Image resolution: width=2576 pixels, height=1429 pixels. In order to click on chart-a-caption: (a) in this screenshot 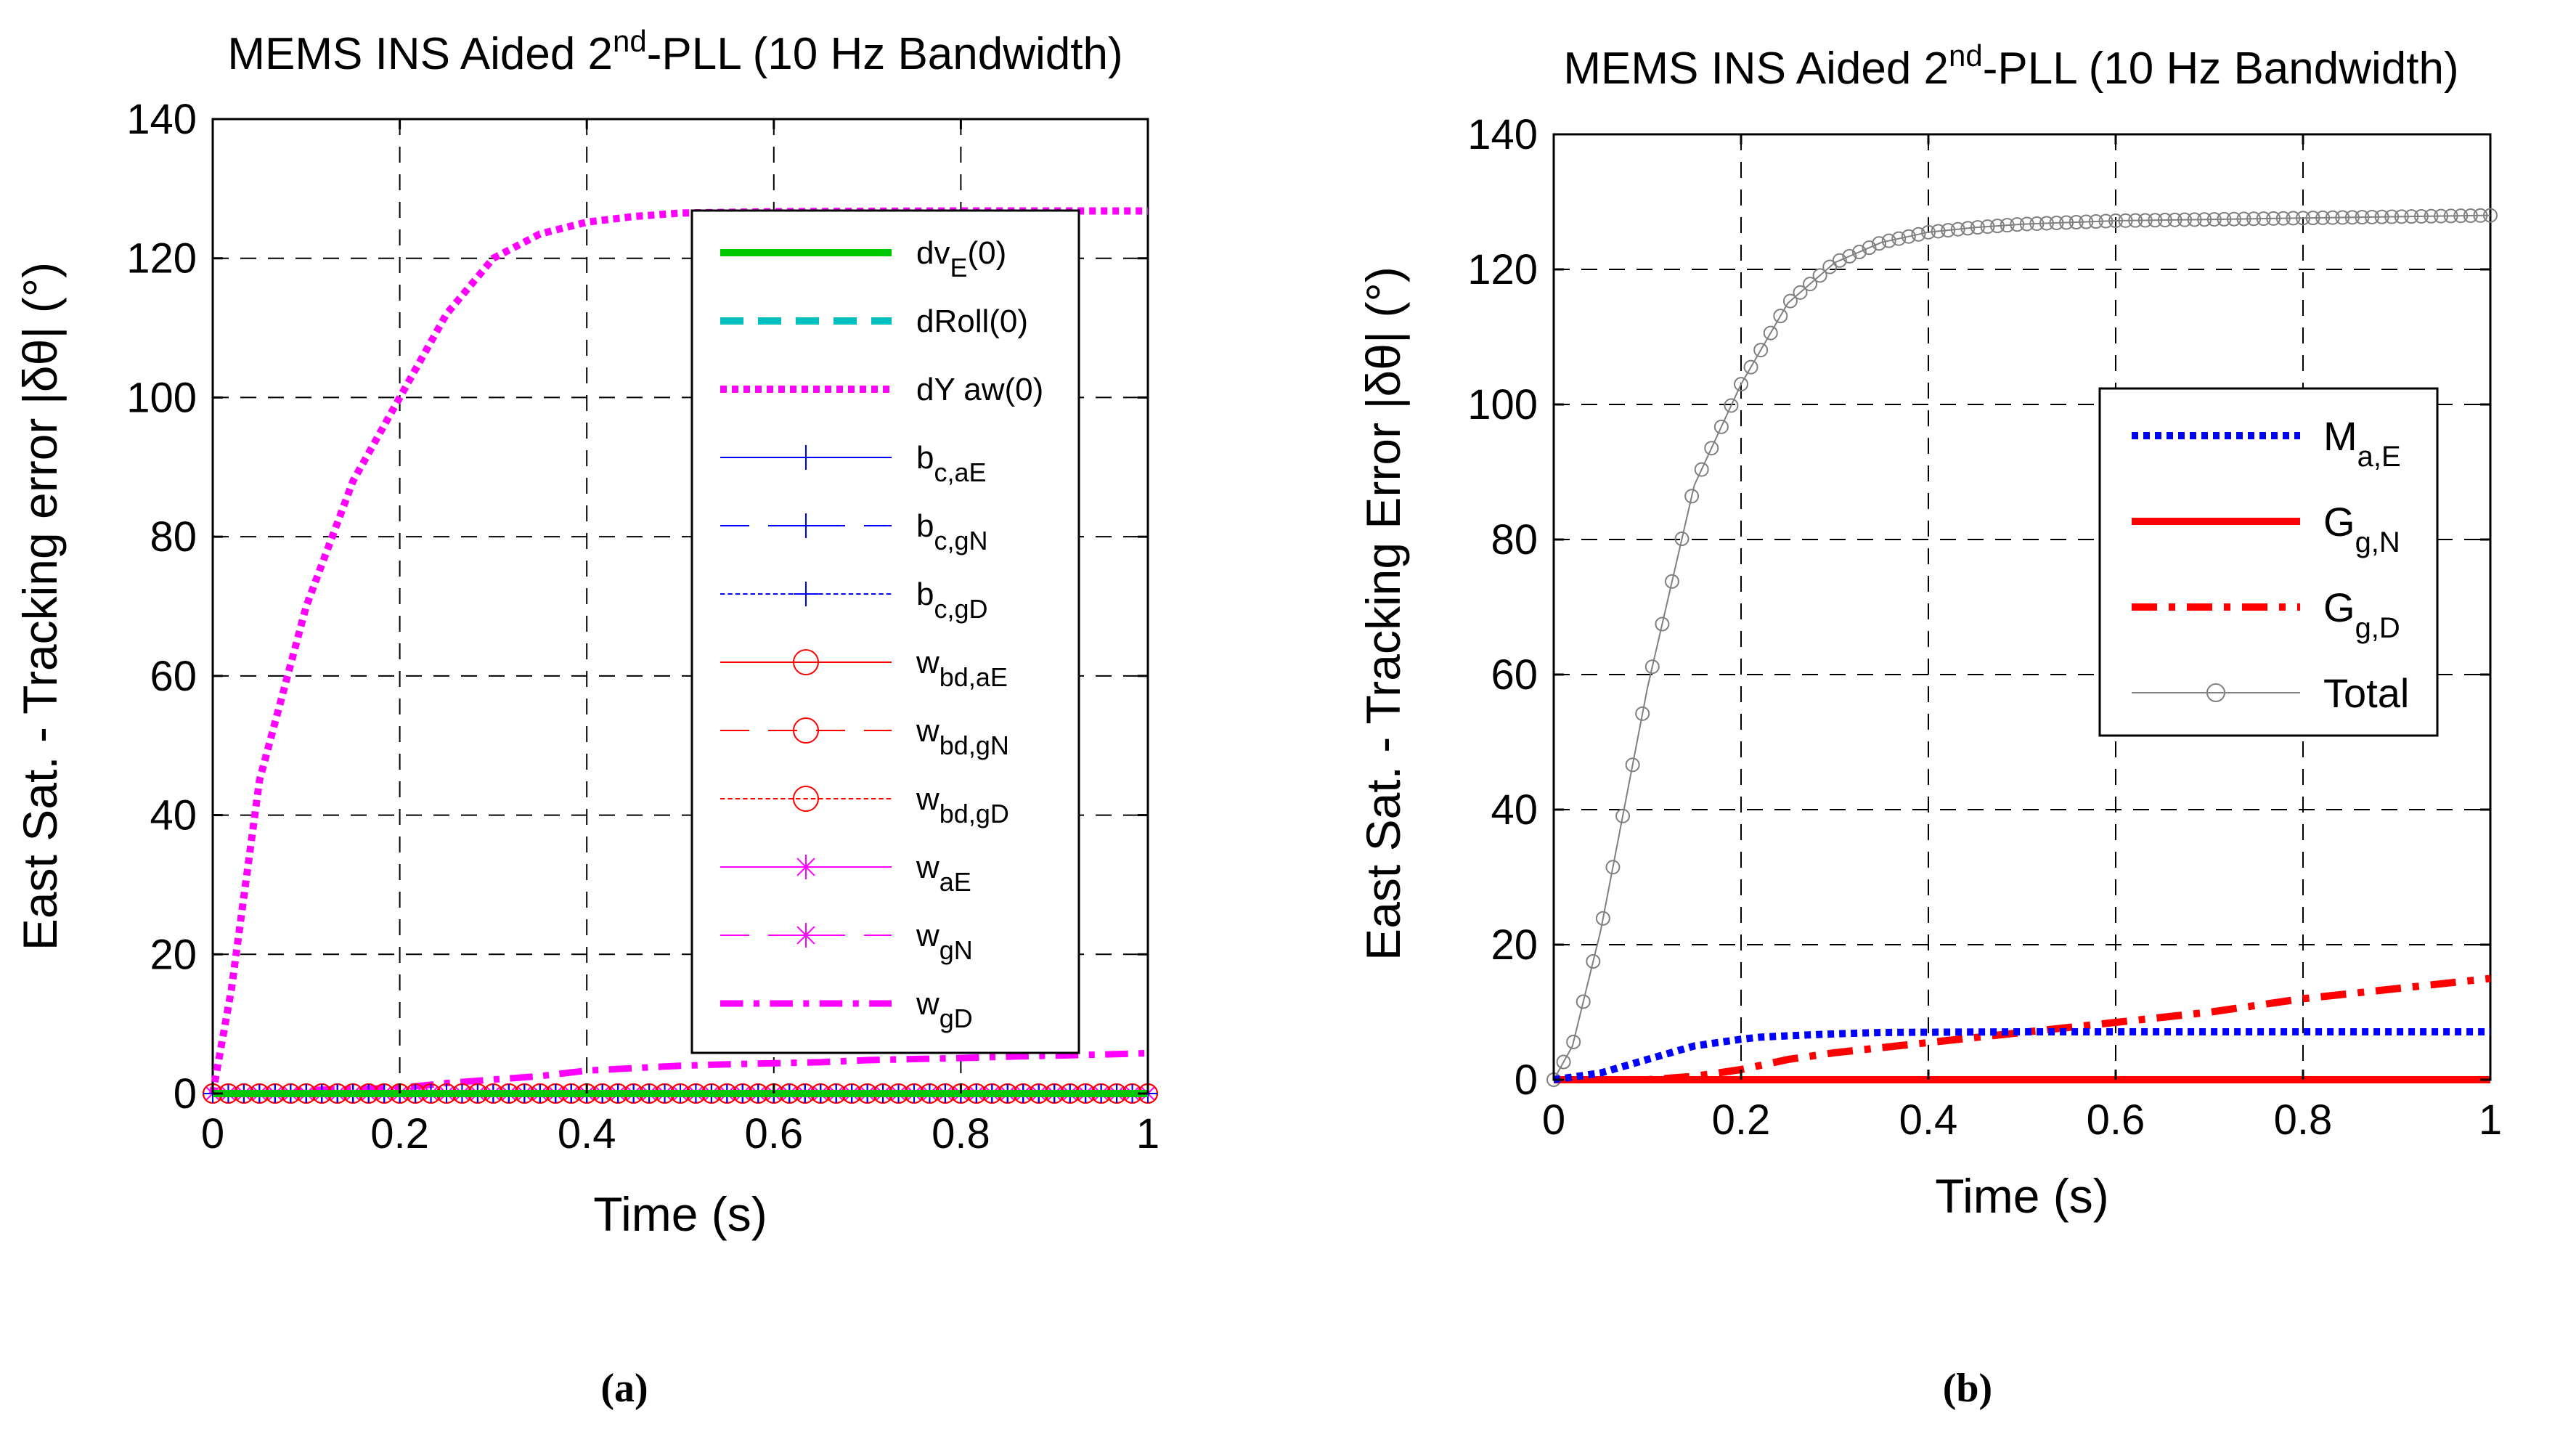, I will do `click(624, 1388)`.